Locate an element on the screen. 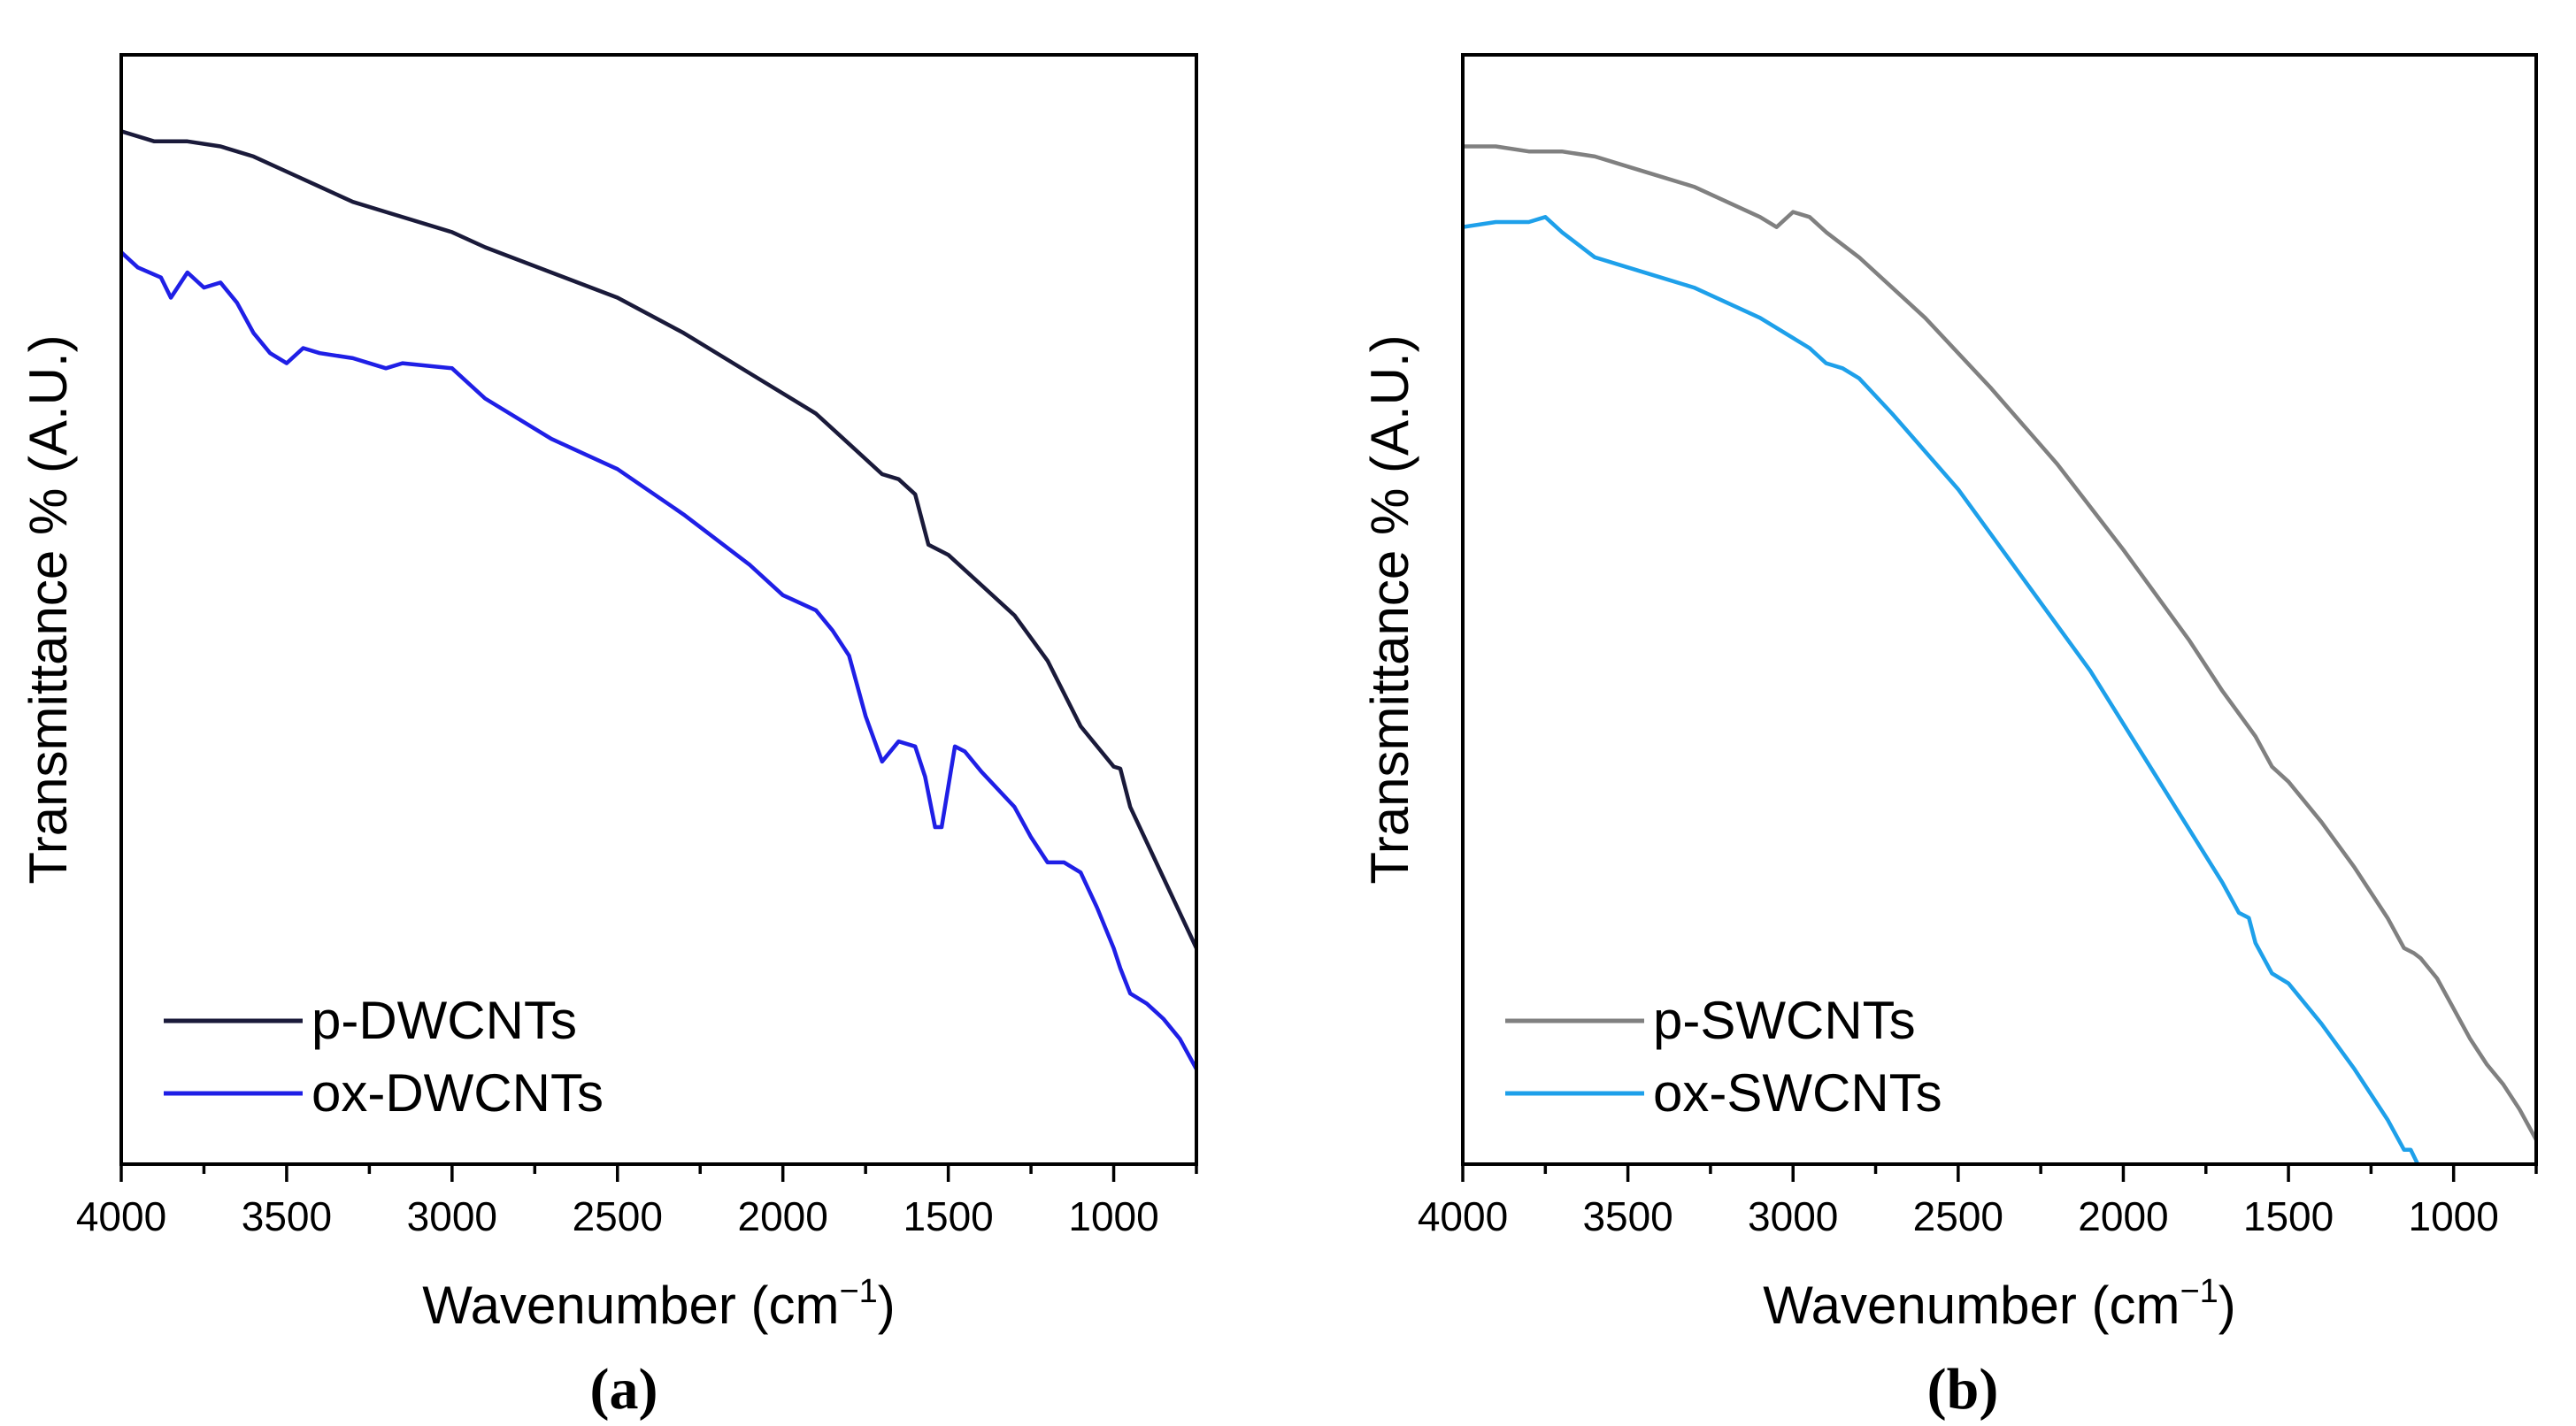 This screenshot has height=1426, width=2576. legend: p-SWCNTs ox-SWCNTs is located at coordinates (1723, 1057).